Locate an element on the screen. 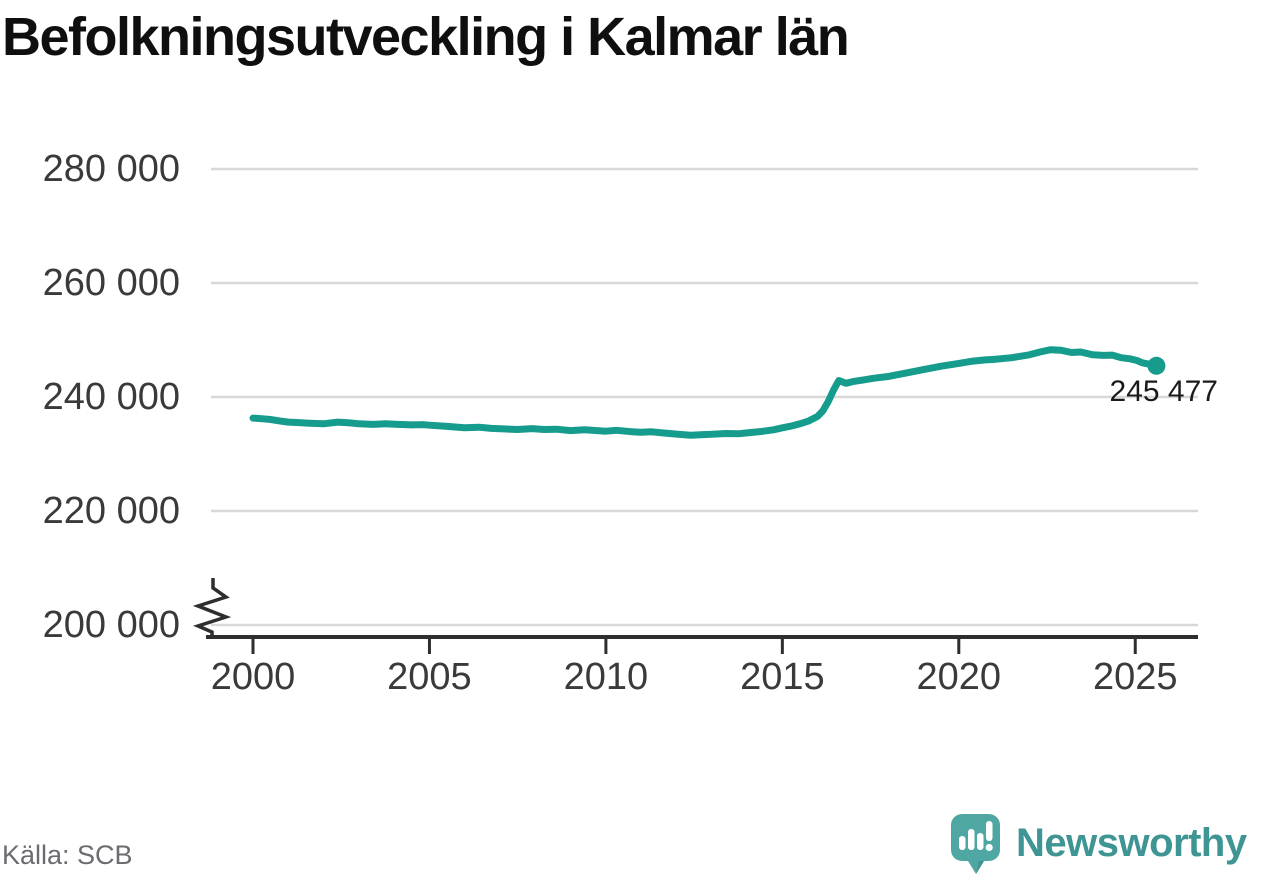 Image resolution: width=1262 pixels, height=879 pixels. source-caption: Källa: SCB is located at coordinates (67, 855).